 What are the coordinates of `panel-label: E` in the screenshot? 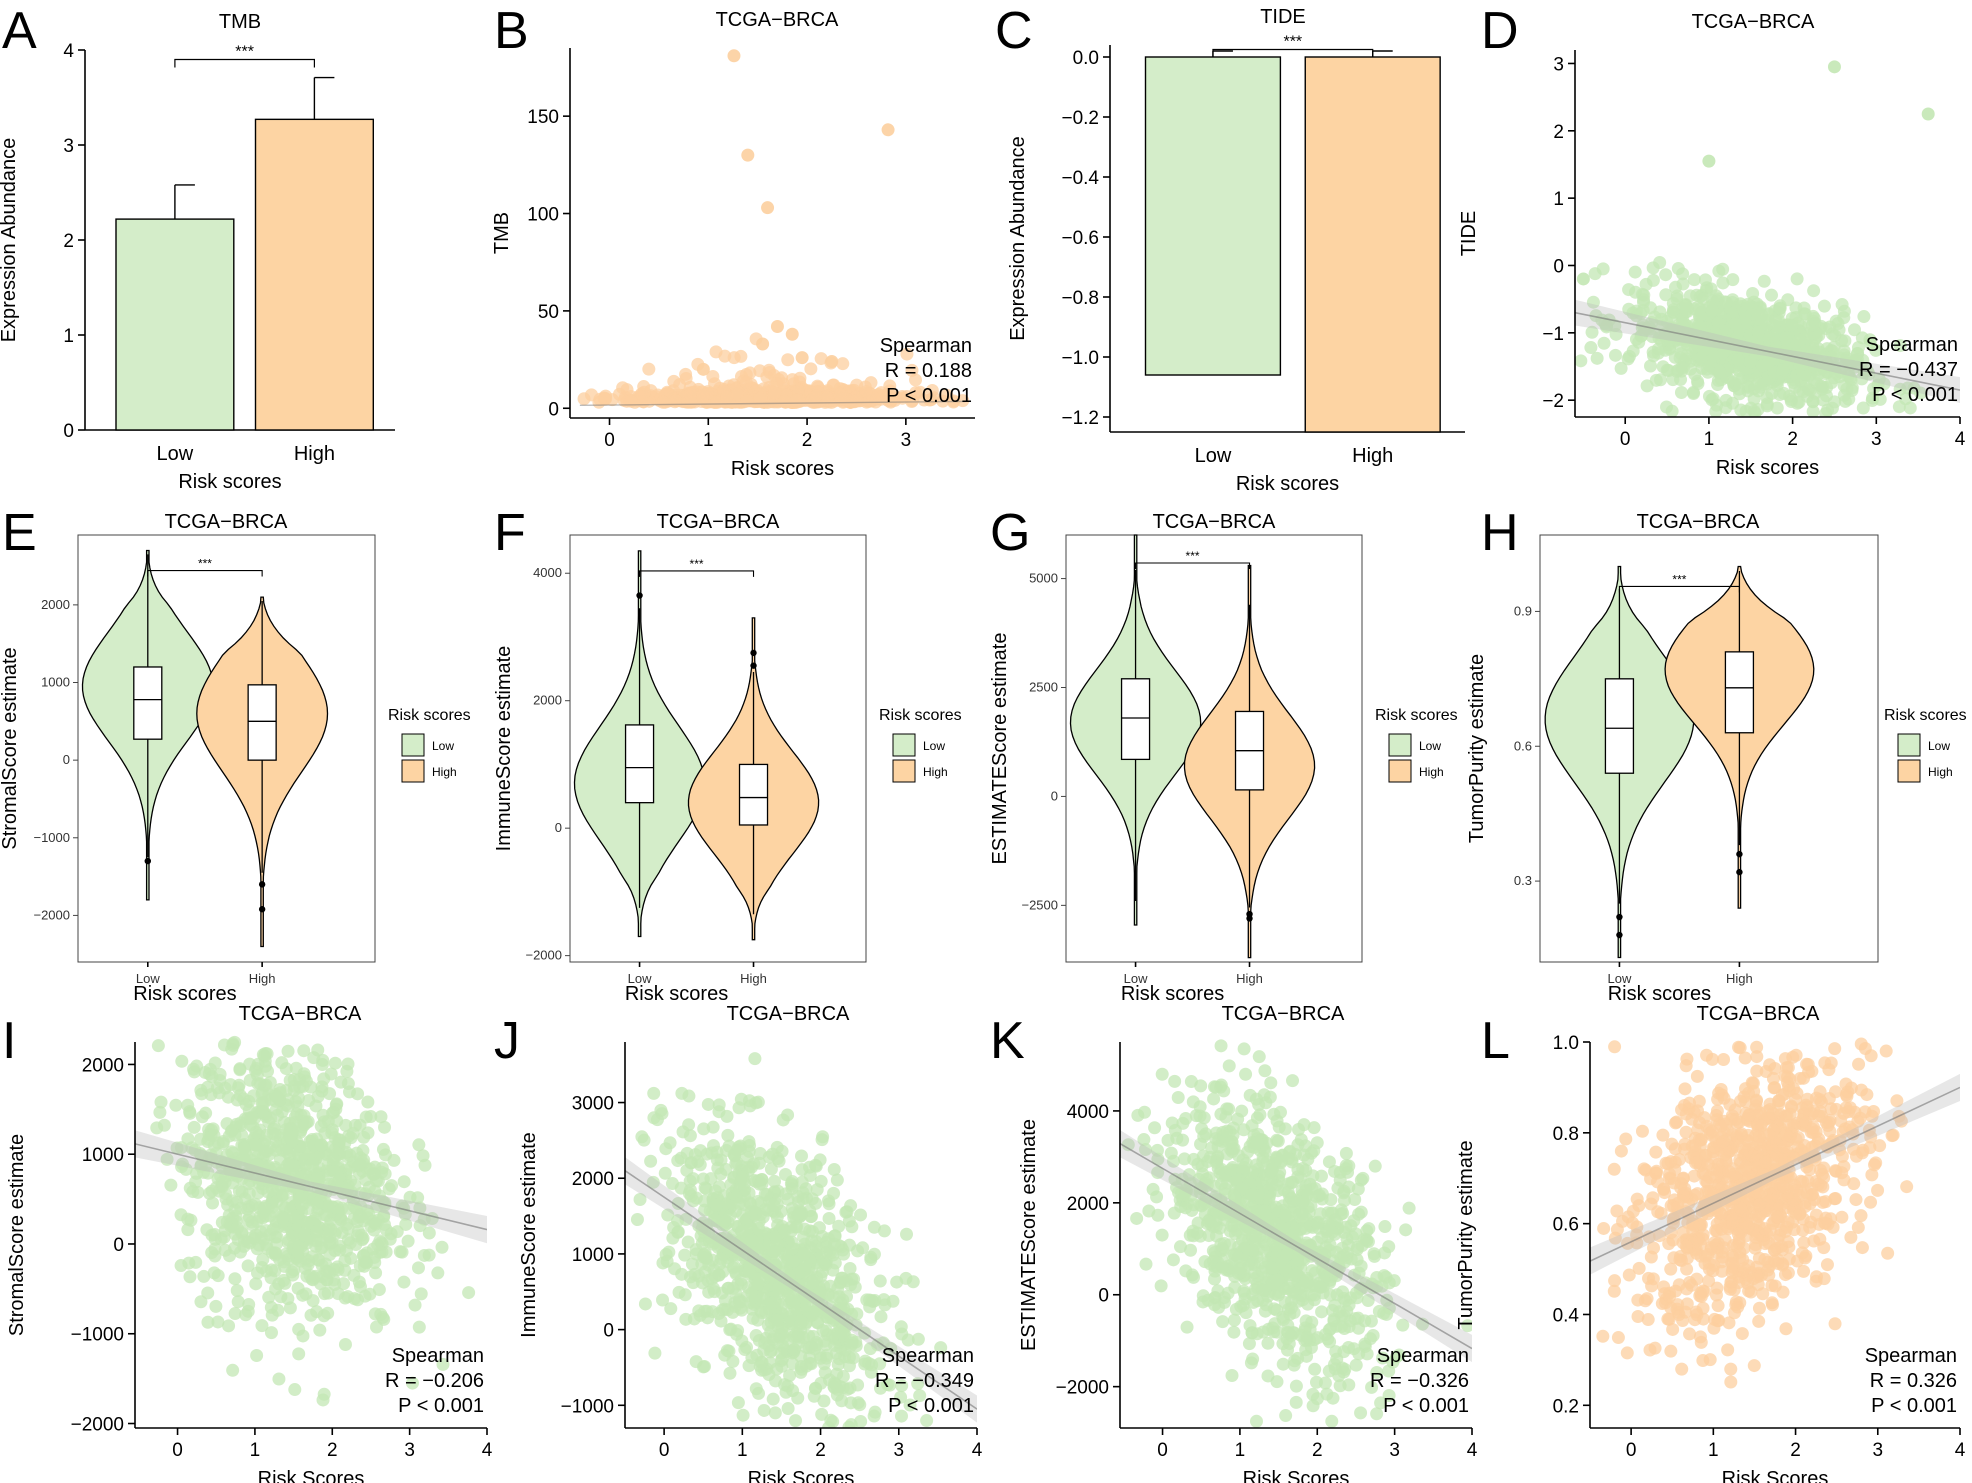 It's located at (19, 533).